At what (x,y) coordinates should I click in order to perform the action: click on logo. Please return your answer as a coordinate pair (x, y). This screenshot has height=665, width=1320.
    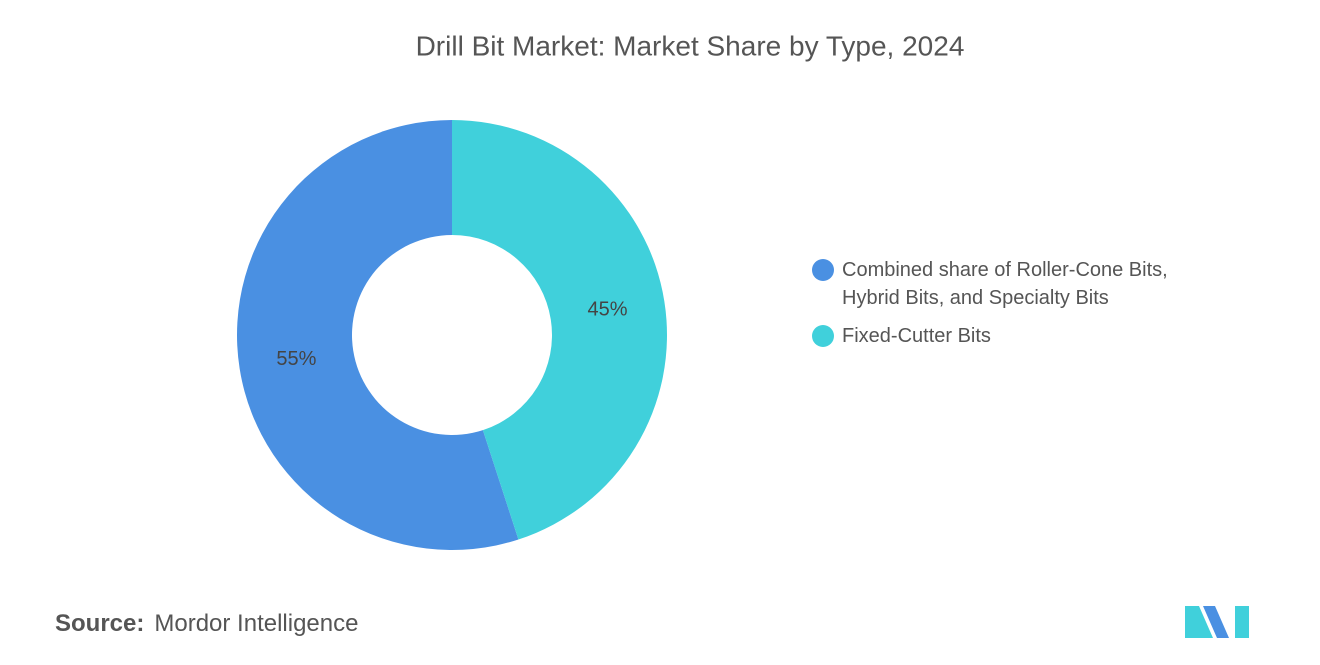
    Looking at the image, I should click on (1217, 622).